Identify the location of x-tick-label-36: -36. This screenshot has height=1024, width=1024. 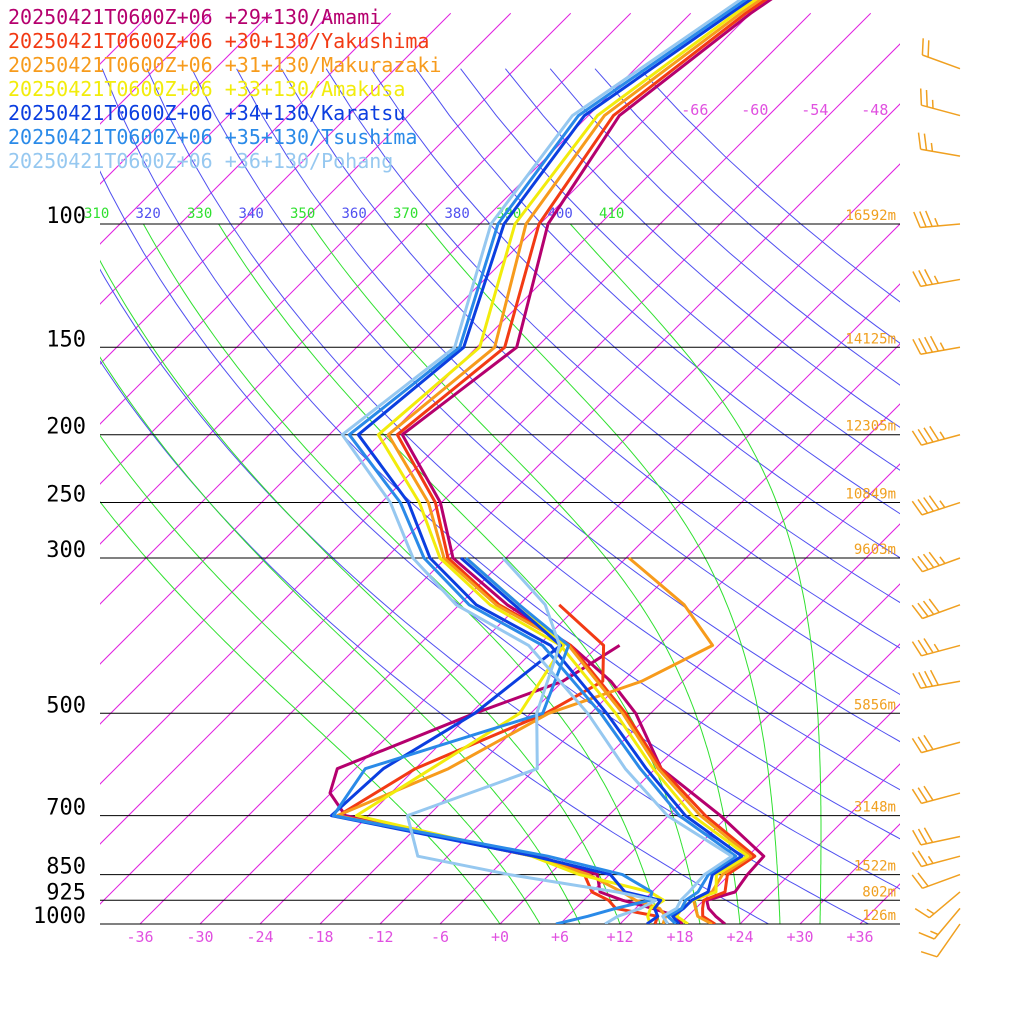
(139, 937).